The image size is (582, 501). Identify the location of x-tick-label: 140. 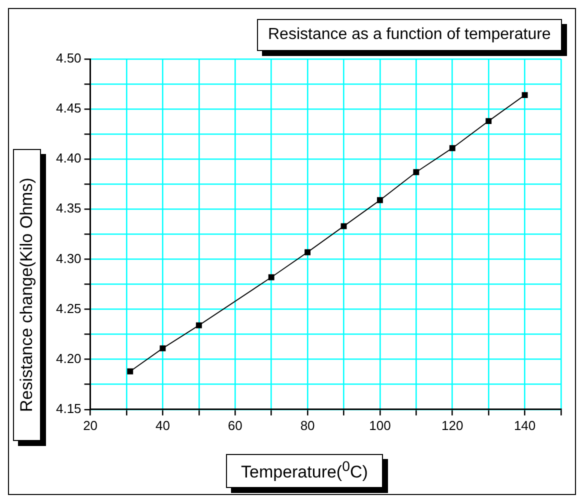
(525, 425).